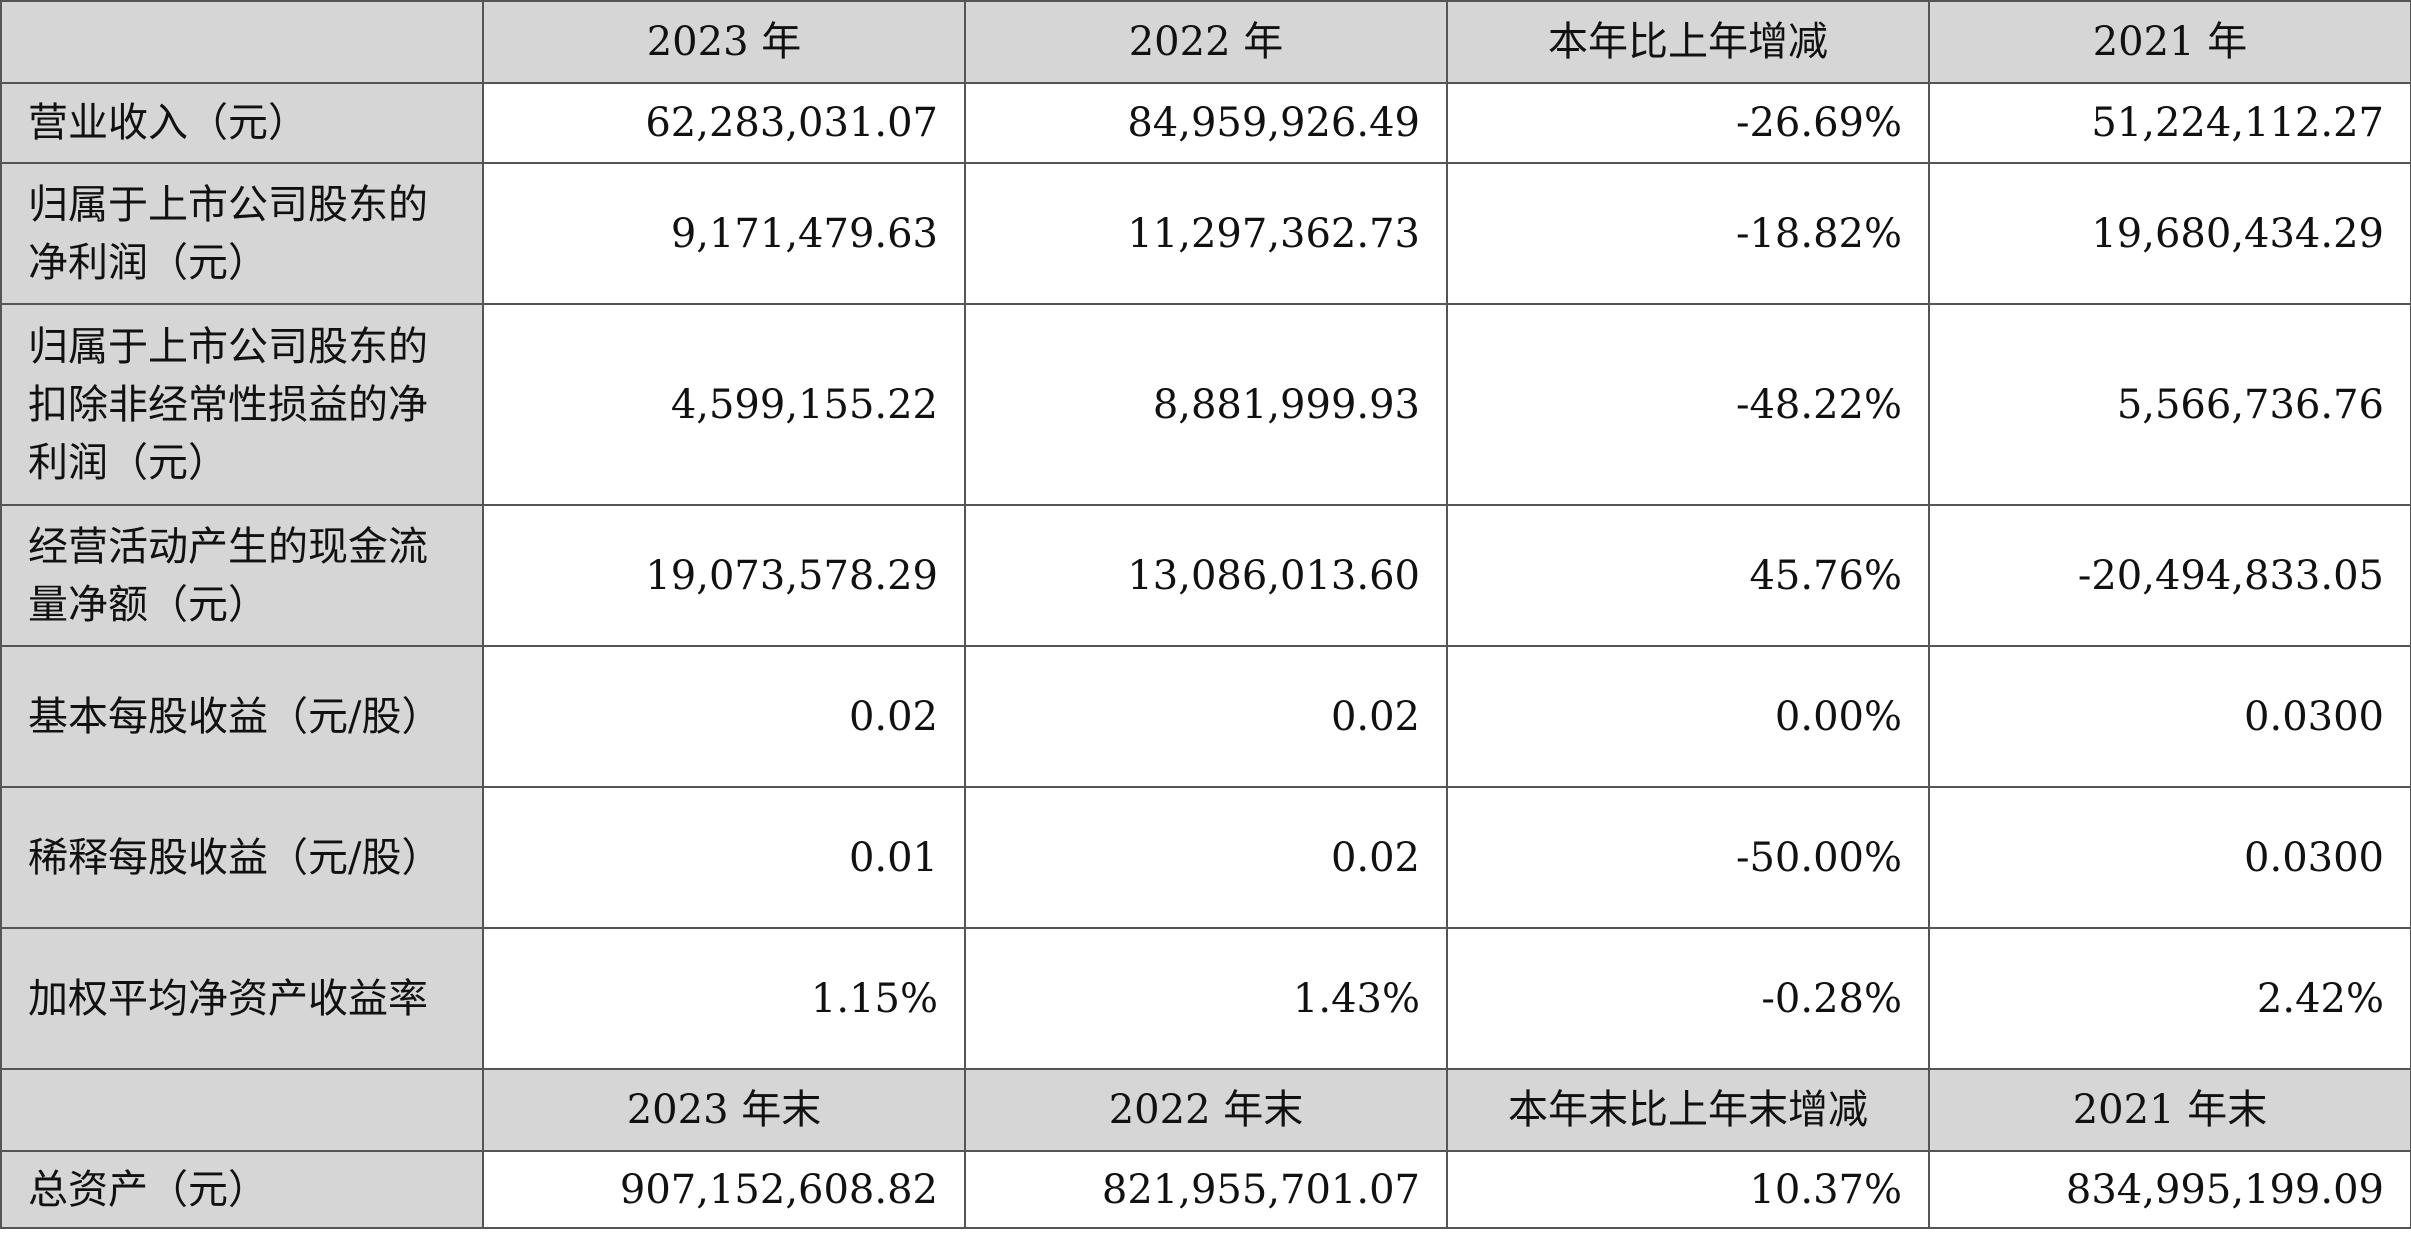  What do you see at coordinates (724, 575) in the screenshot?
I see `value-cell: 19,073,578.29` at bounding box center [724, 575].